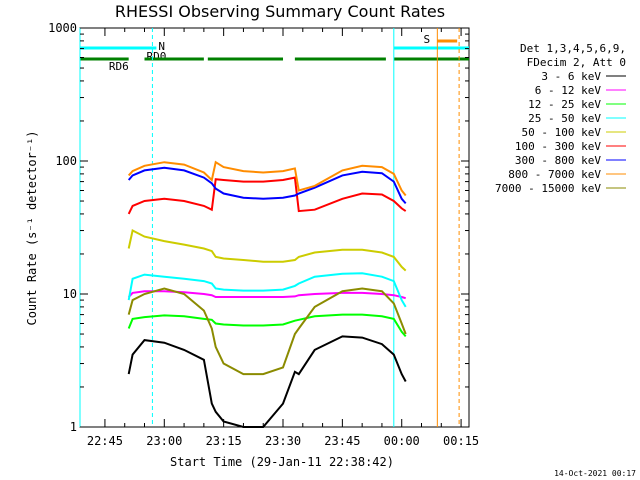 Image resolution: width=640 pixels, height=480 pixels. I want to click on chart-title: RHESSI Observing Summary Count Rates, so click(280, 11).